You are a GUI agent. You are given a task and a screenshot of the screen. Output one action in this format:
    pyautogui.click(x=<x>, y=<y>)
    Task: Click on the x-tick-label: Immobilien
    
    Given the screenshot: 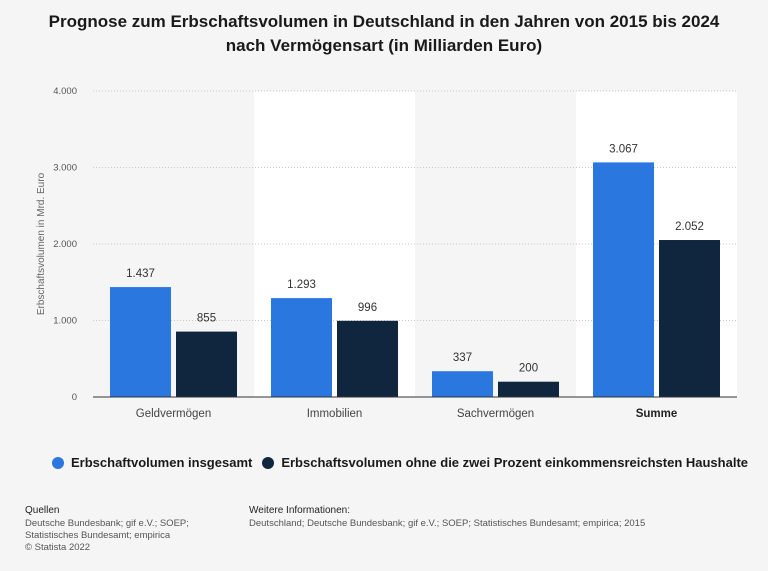 What is the action you would take?
    pyautogui.click(x=335, y=414)
    